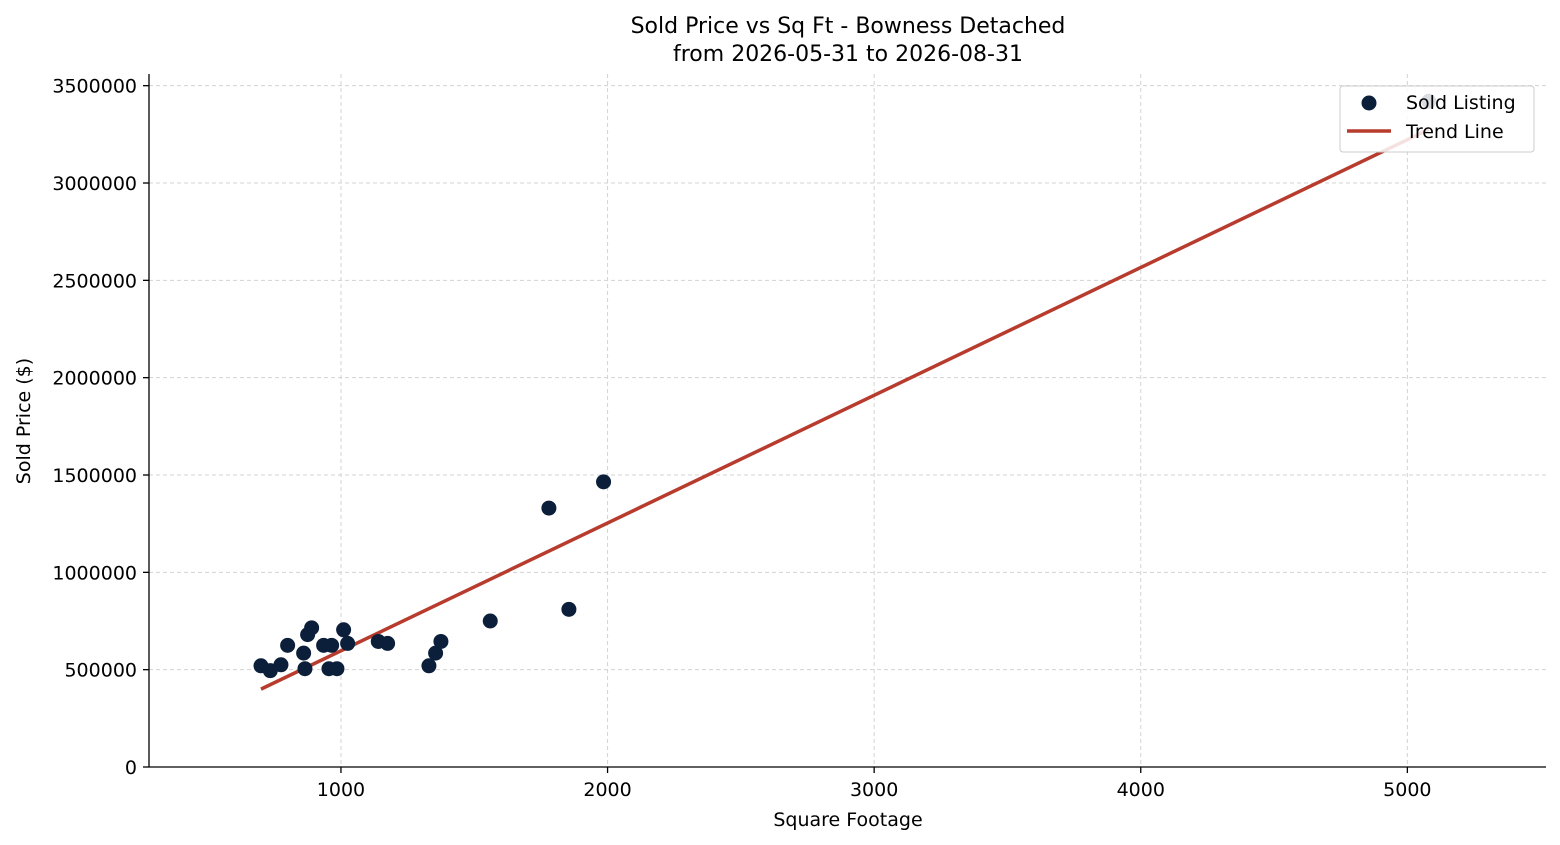  What do you see at coordinates (848, 26) in the screenshot?
I see `chart-title: Sold Price vs Sq Ft - Bowness Detached` at bounding box center [848, 26].